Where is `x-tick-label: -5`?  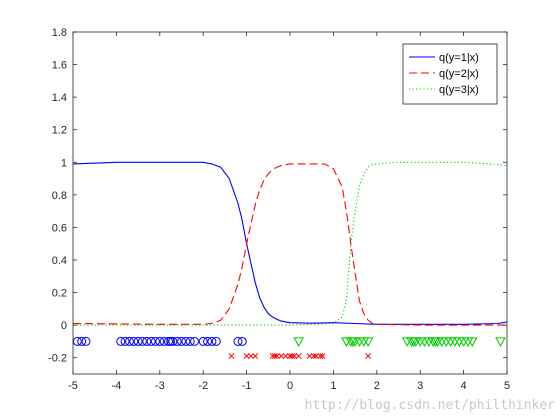
x-tick-label: -5 is located at coordinates (73, 386).